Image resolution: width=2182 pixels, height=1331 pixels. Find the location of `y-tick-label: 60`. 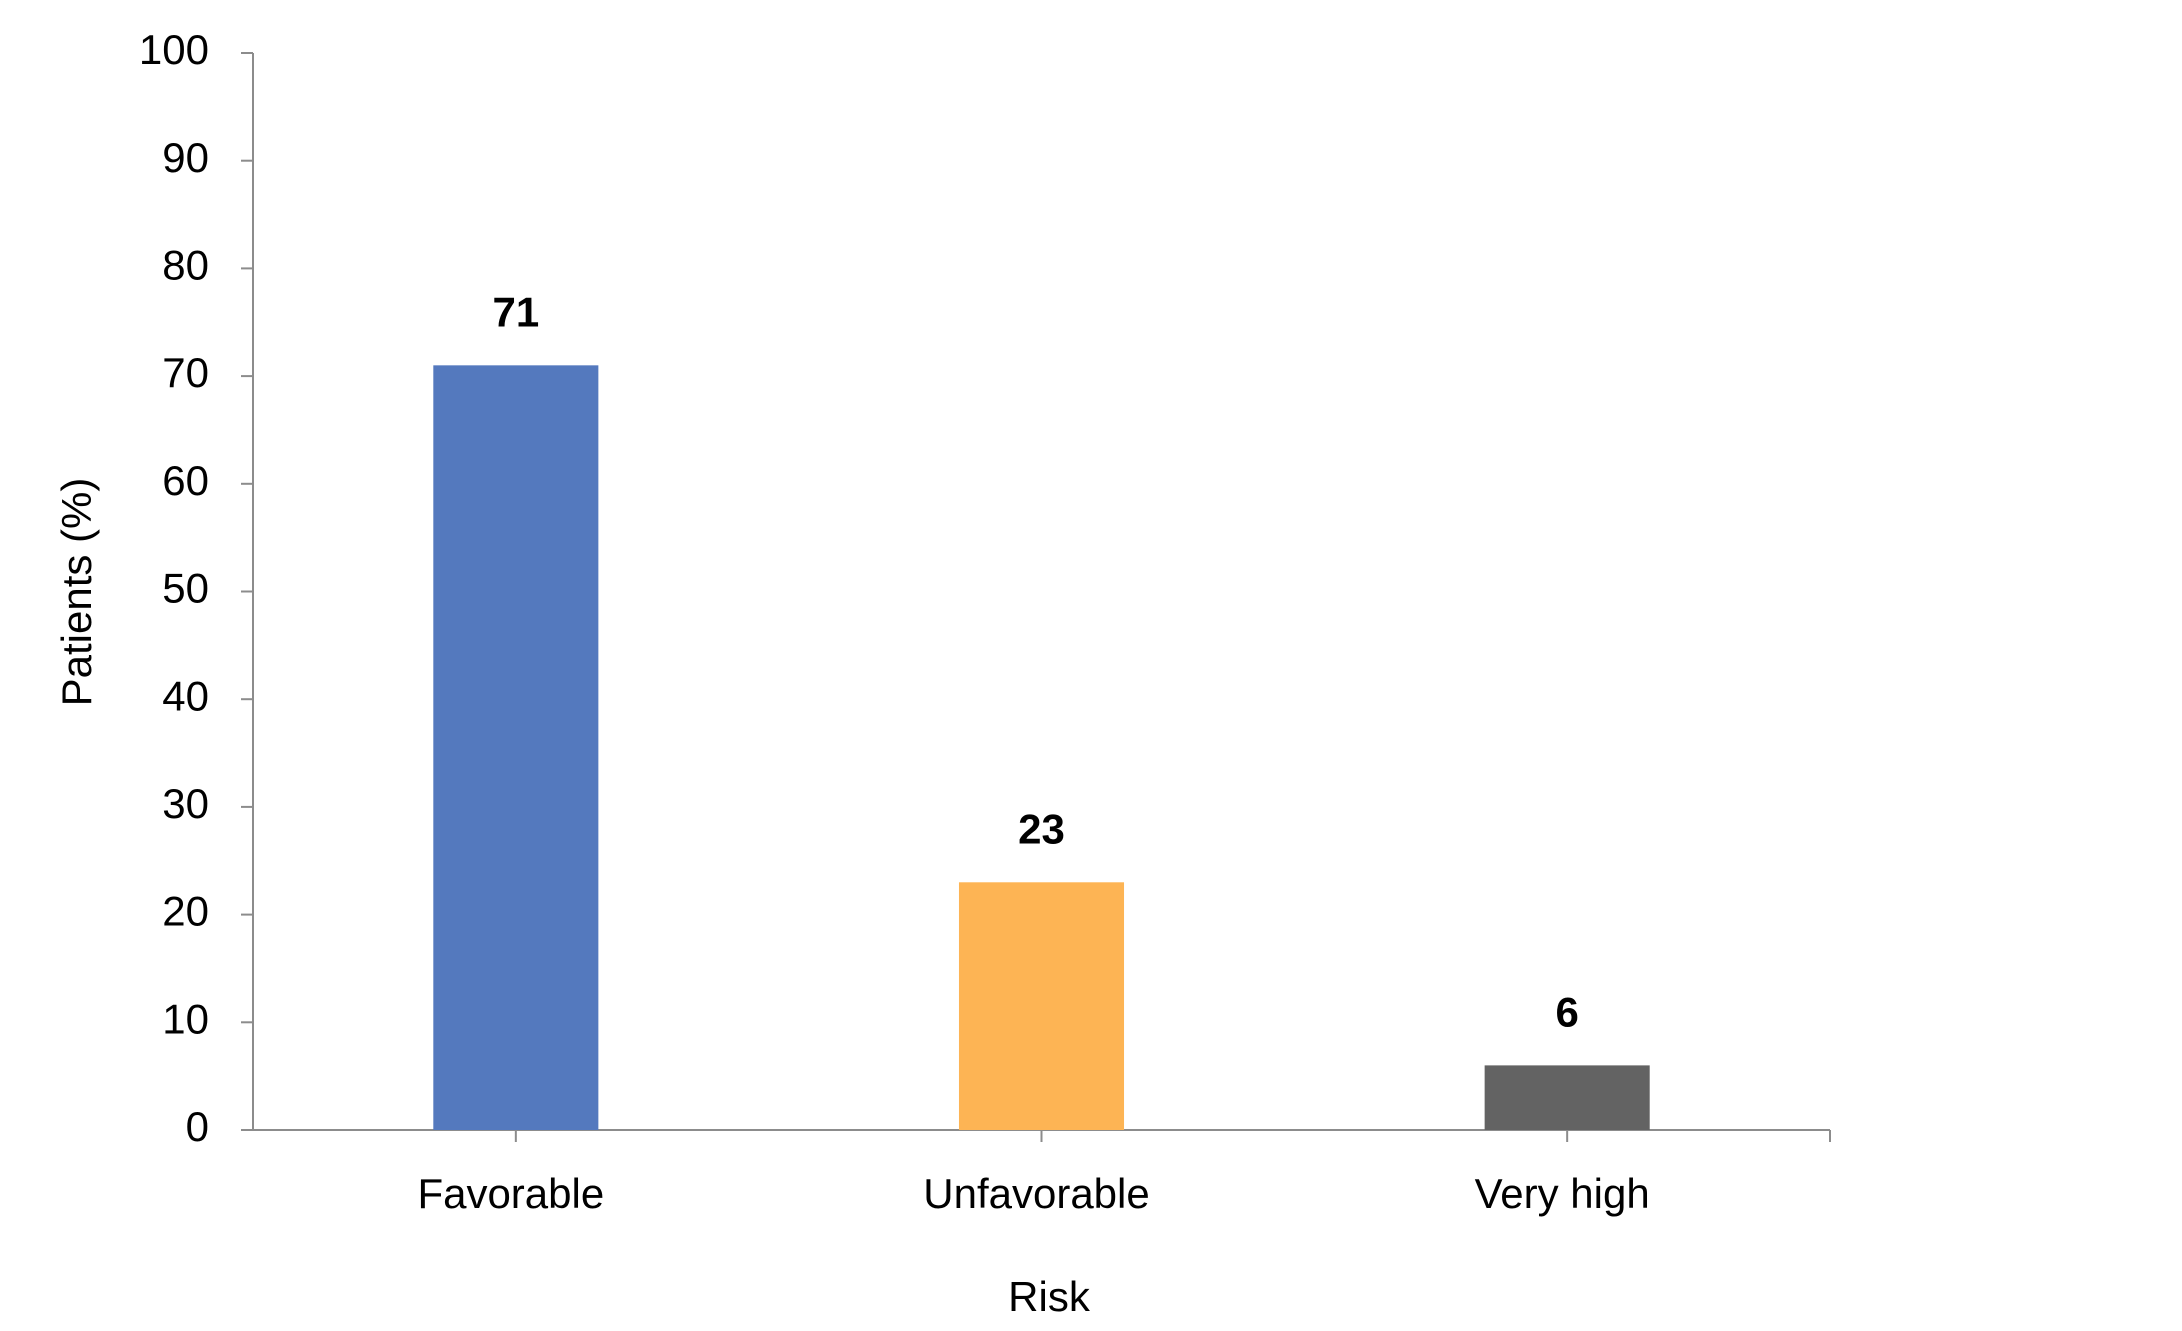

y-tick-label: 60 is located at coordinates (185, 480).